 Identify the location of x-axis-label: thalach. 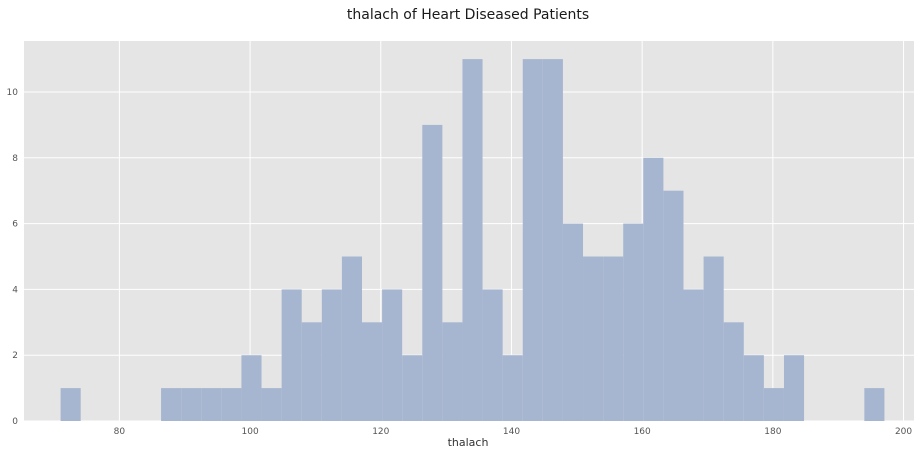
(468, 442).